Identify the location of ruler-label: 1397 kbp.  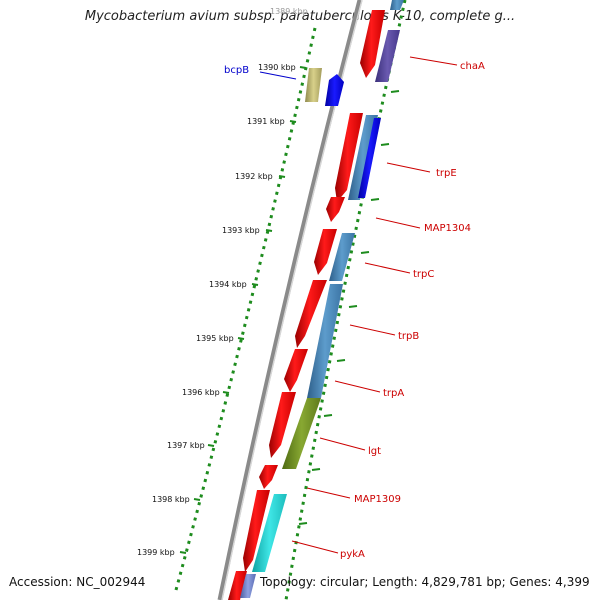
(186, 445).